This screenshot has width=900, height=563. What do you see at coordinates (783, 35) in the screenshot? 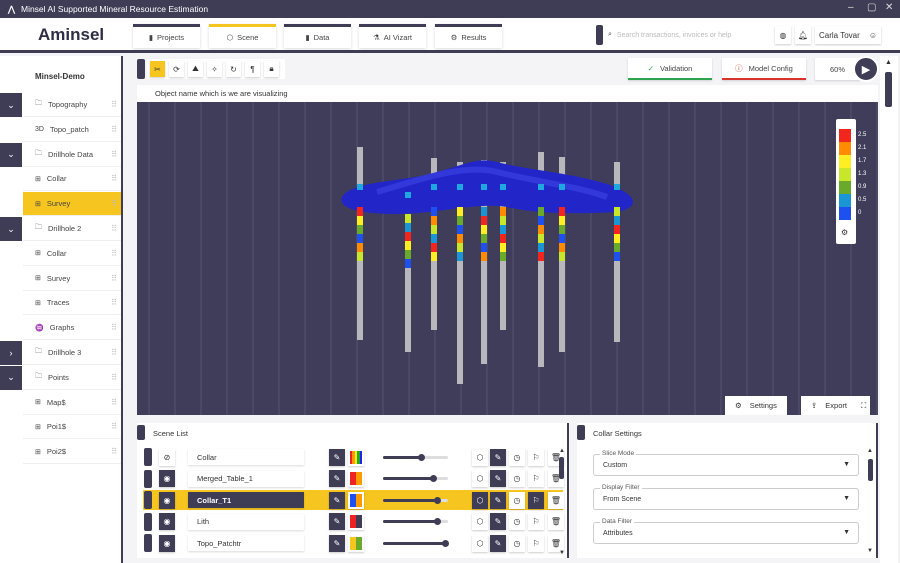
I see `globe-icon: ◍` at bounding box center [783, 35].